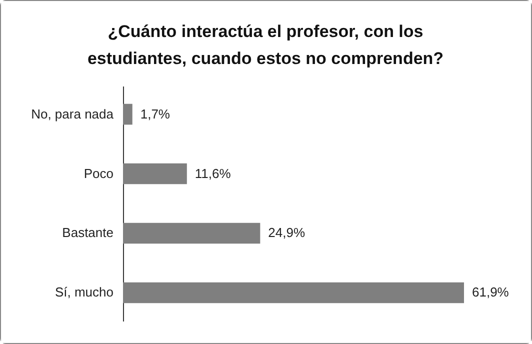 The image size is (532, 344). I want to click on chart-title: ¿Cuánto interactúa el profesor, con los estudiantes, cuando estos no comprenden?, so click(265, 45).